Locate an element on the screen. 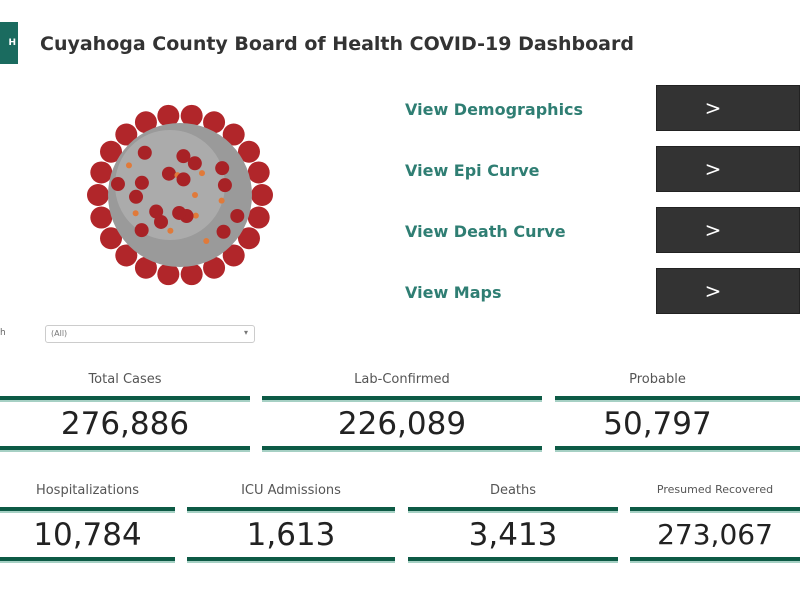 The image size is (800, 600). card-label: Total Cases is located at coordinates (125, 379).